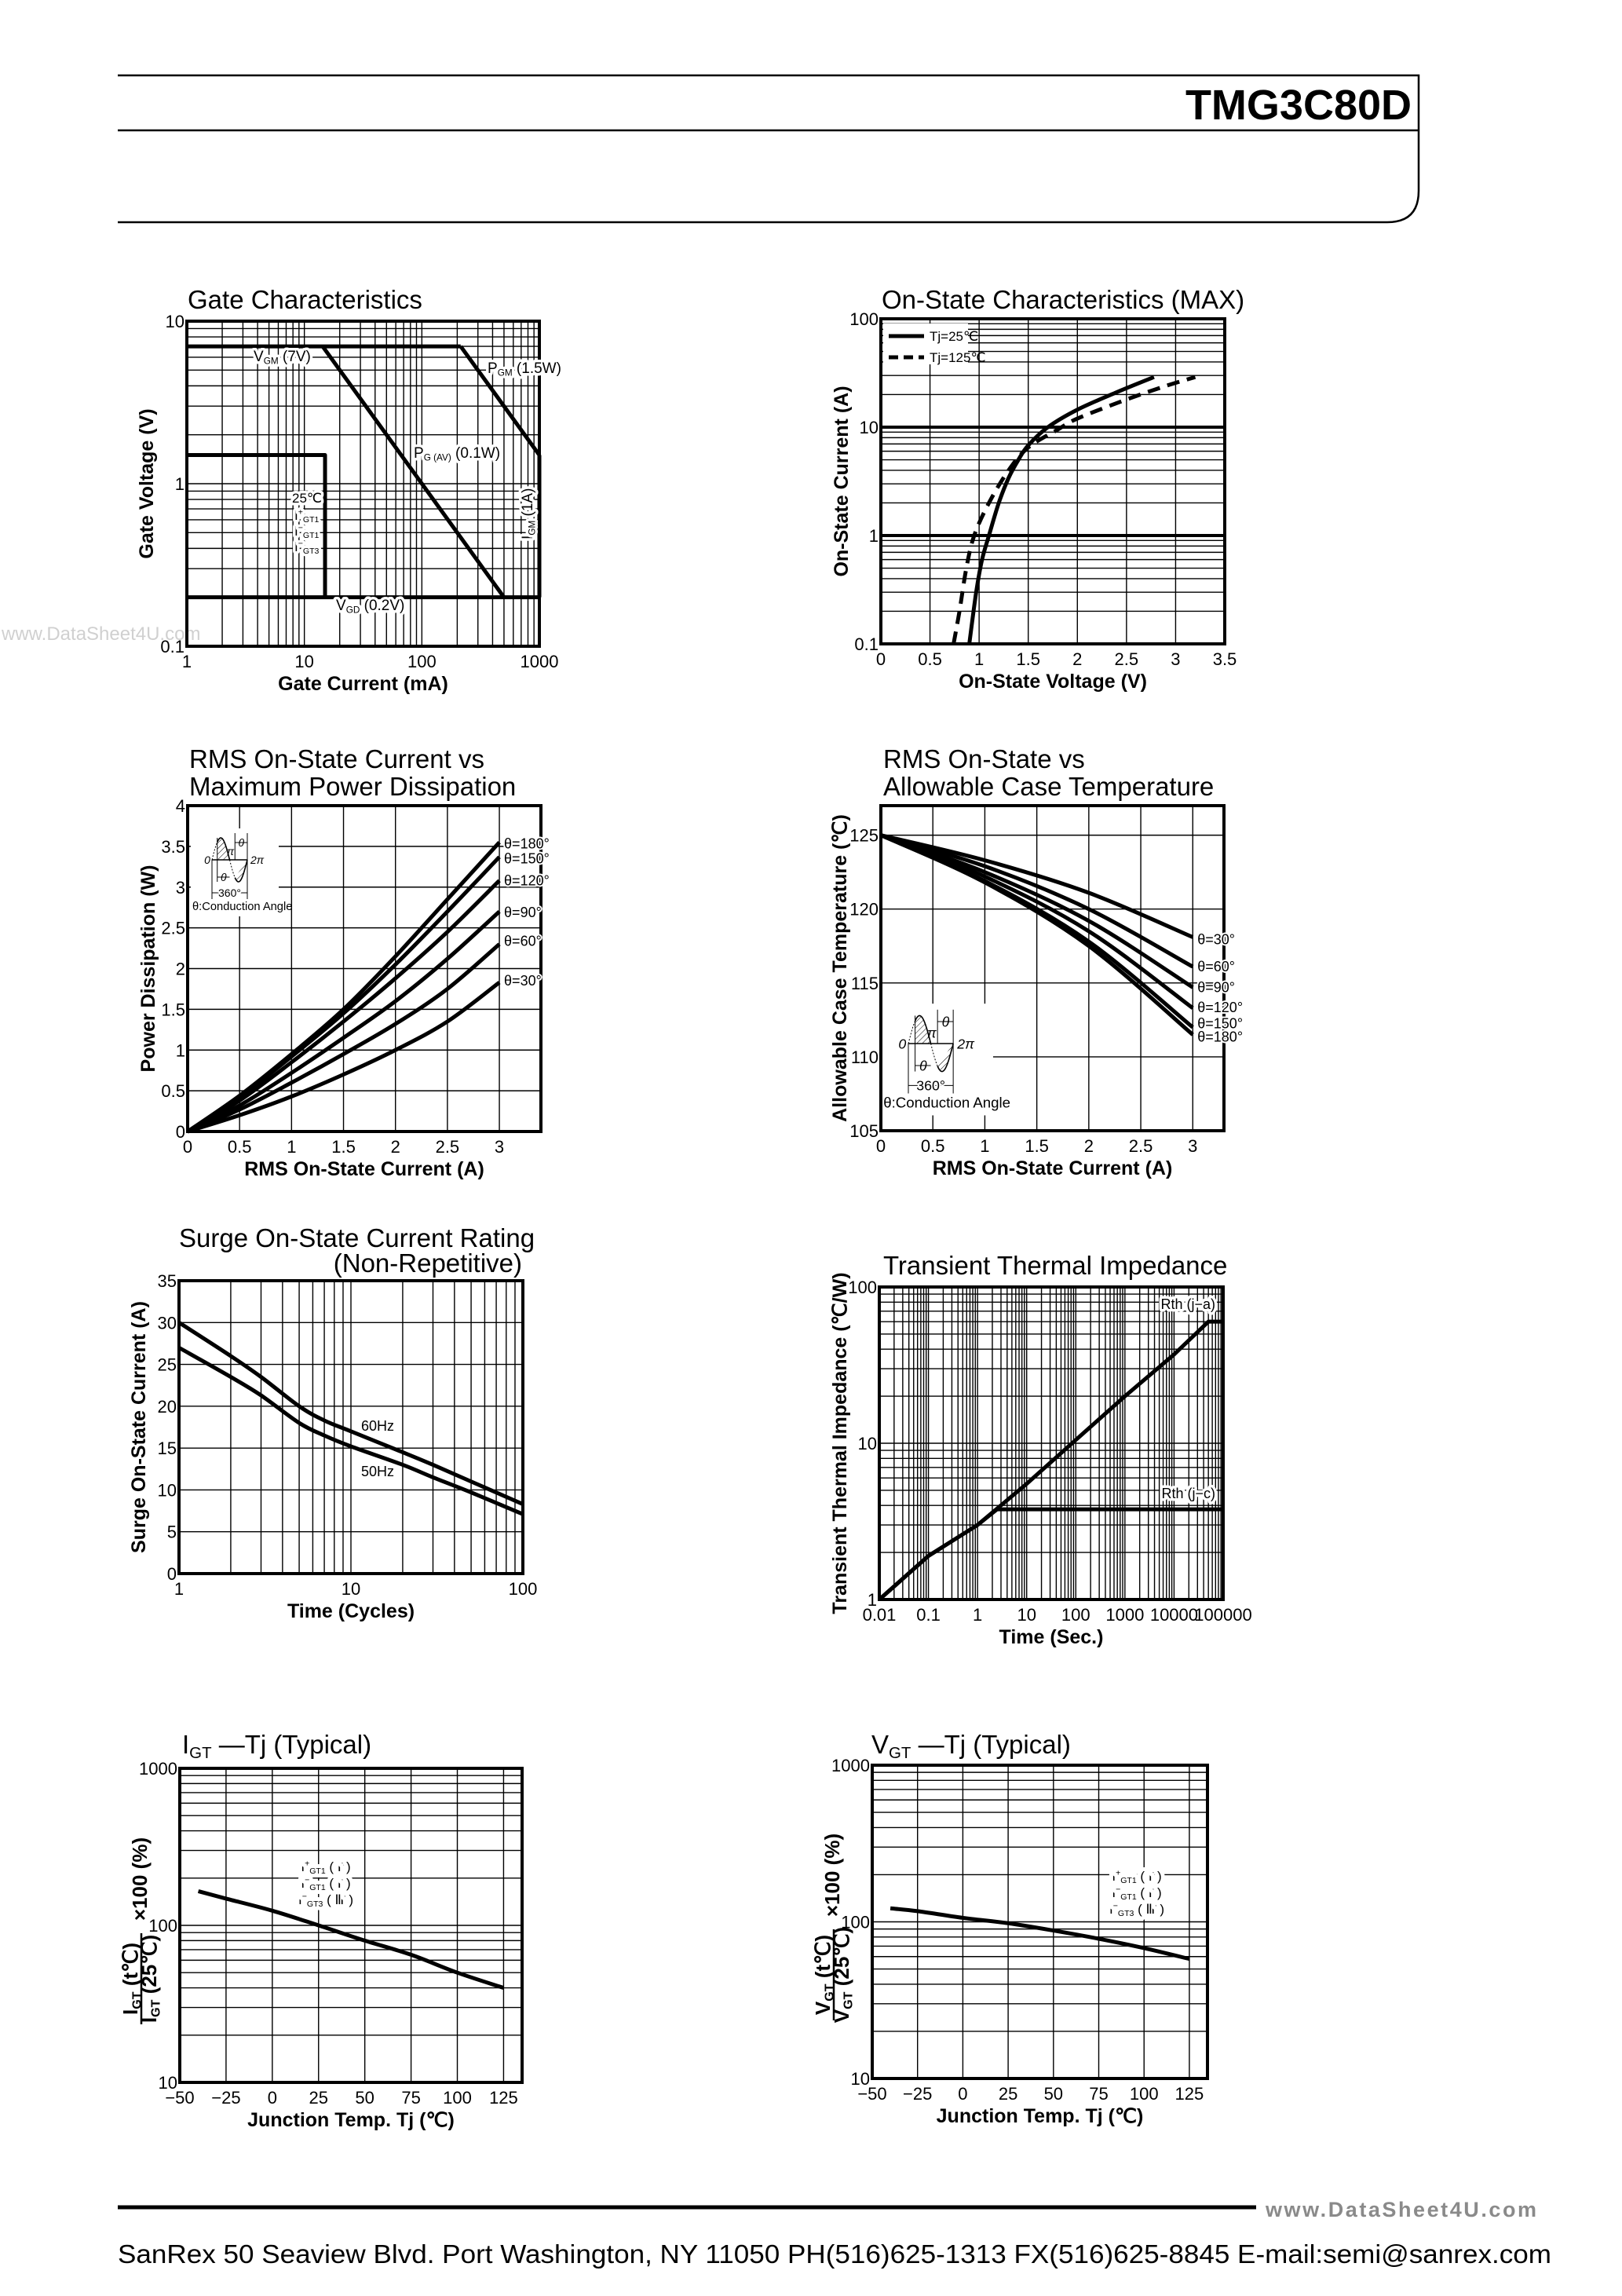  I want to click on text-run: (1.5W), so click(537, 369).